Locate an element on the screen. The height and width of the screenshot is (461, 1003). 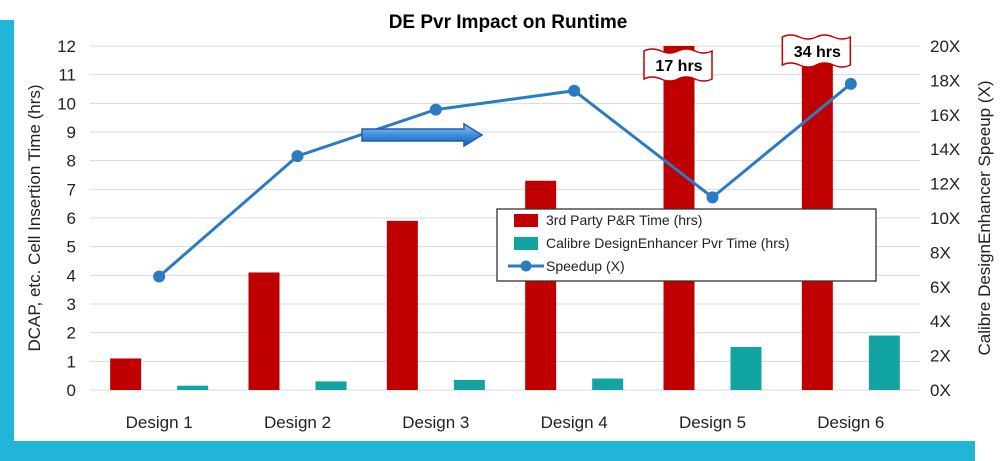
y2-axis-ticks: 0X 2X 4X 6X 8X 10X 12X 14X 16X 18X 20X is located at coordinates (945, 218).